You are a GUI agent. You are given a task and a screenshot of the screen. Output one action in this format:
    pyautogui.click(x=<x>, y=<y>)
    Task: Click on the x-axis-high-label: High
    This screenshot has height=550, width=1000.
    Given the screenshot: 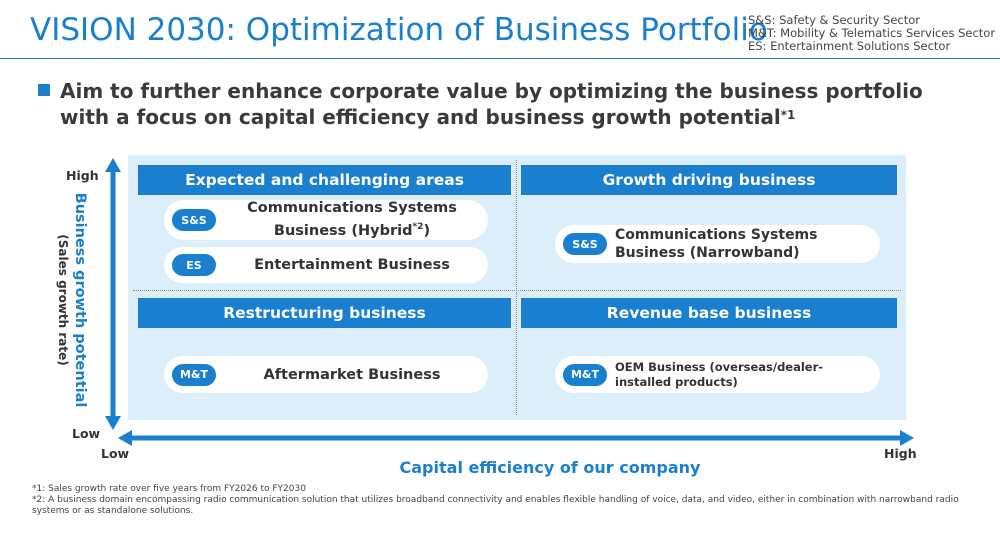 What is the action you would take?
    pyautogui.click(x=900, y=453)
    